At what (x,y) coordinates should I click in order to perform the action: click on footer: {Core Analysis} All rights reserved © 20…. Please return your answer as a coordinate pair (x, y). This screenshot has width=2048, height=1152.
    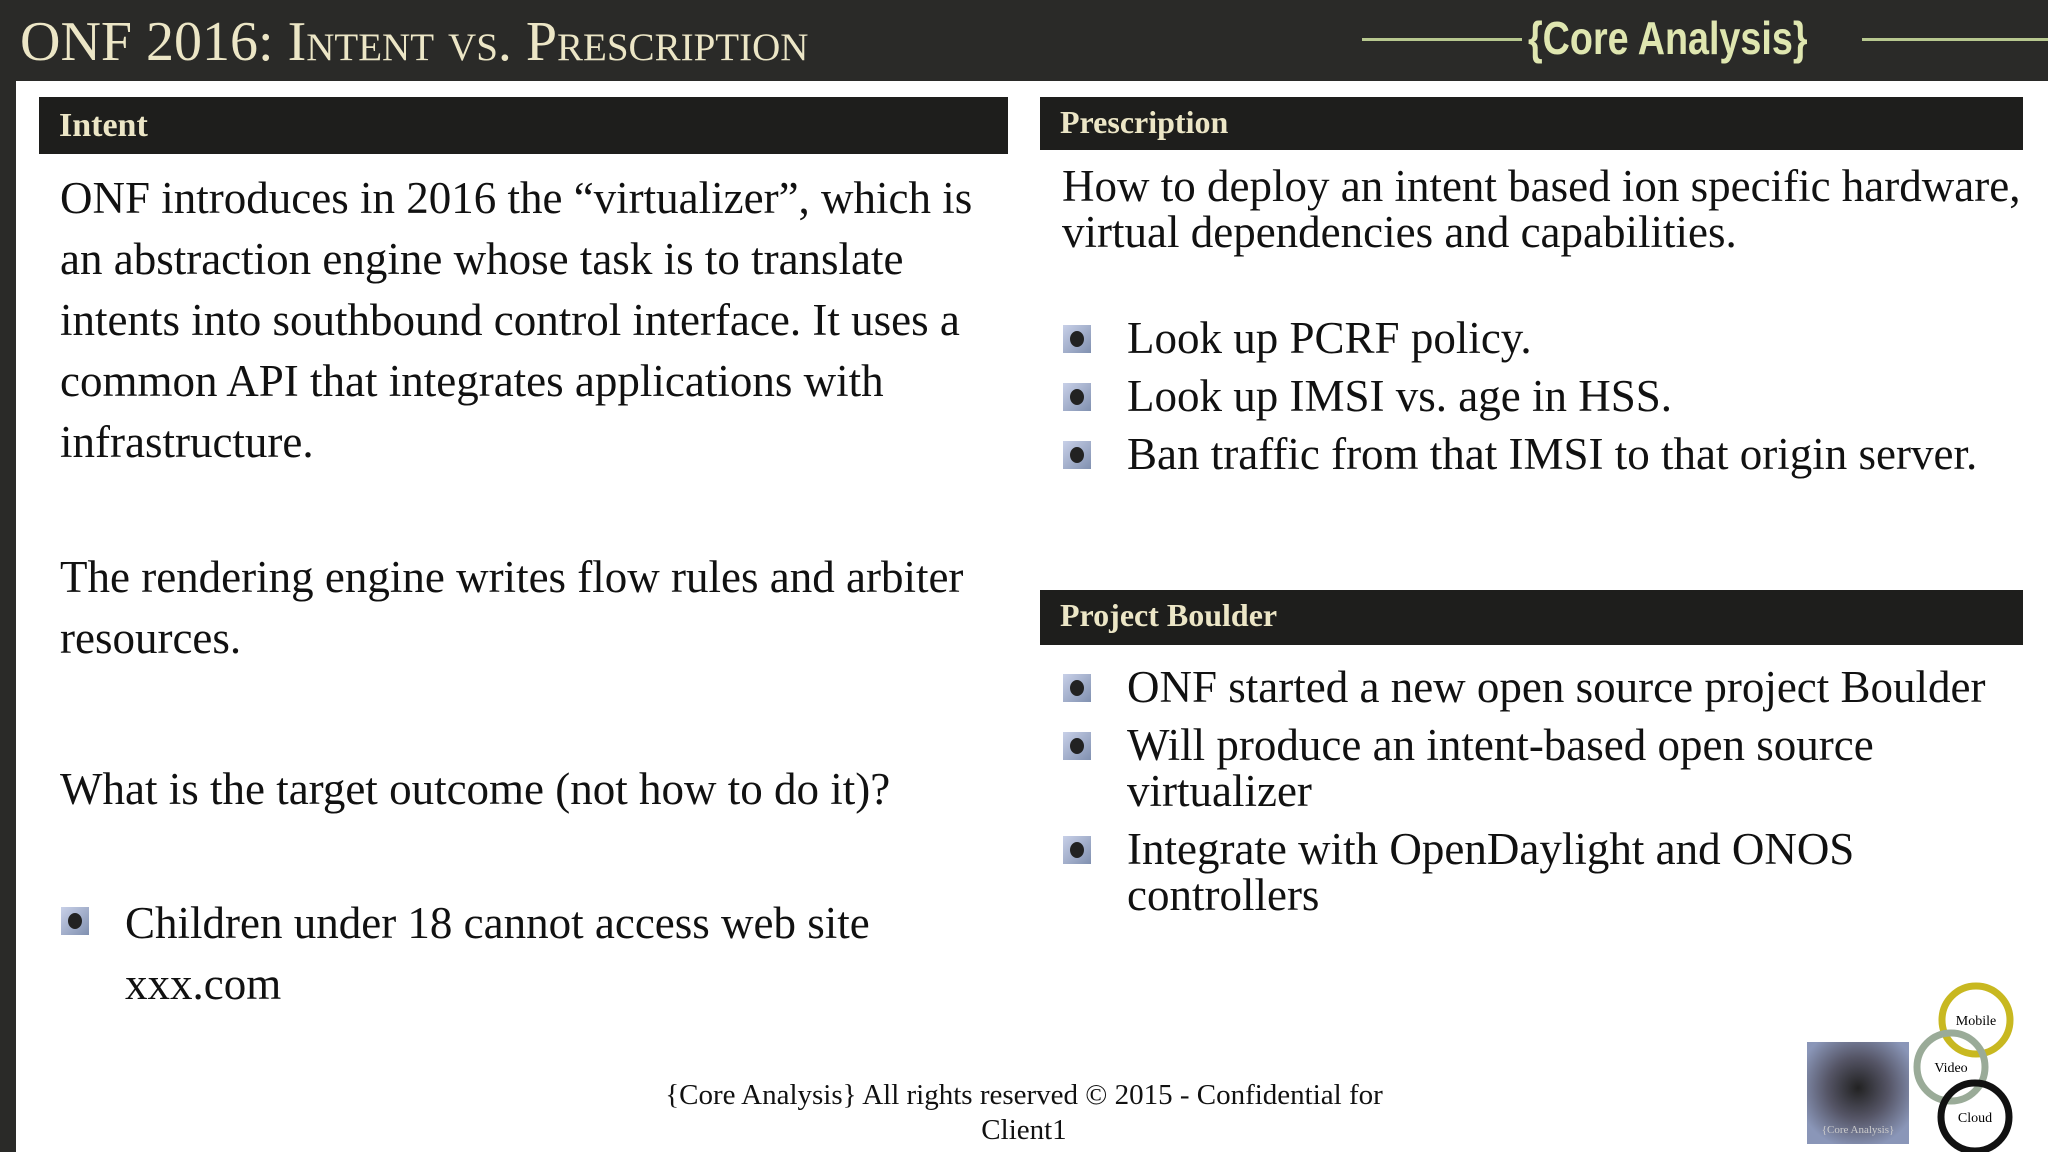
    Looking at the image, I should click on (1024, 1113).